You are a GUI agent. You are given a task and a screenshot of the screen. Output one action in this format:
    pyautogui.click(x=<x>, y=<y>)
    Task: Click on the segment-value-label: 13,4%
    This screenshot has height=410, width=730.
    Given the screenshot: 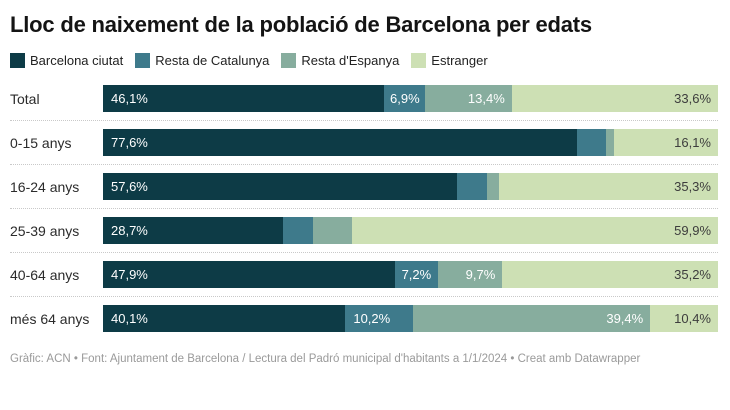 What is the action you would take?
    pyautogui.click(x=486, y=98)
    